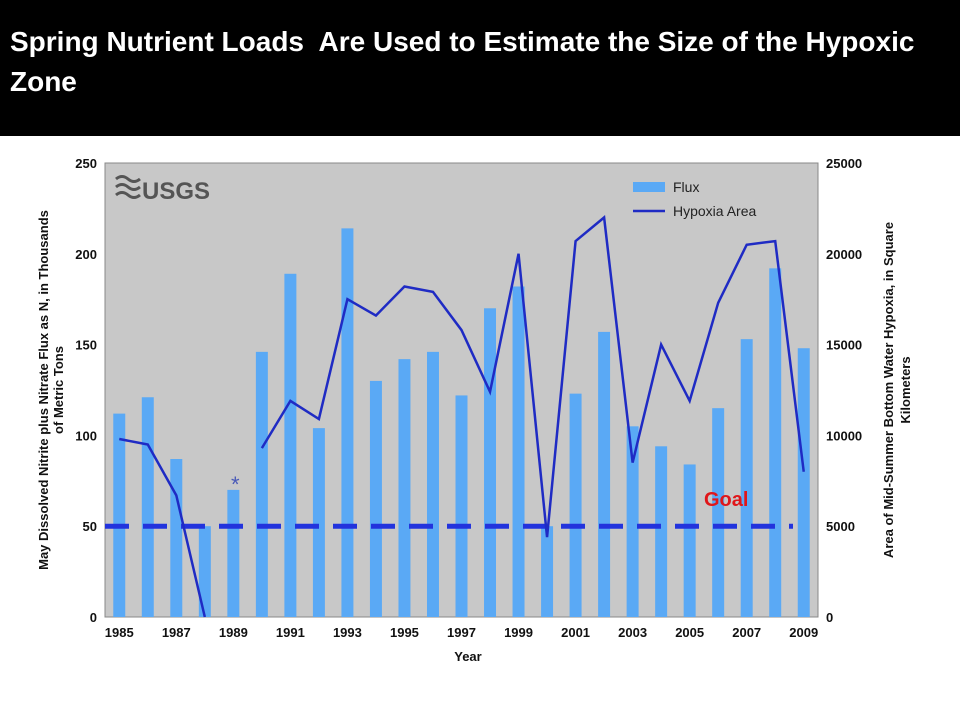 The width and height of the screenshot is (960, 720). Describe the element at coordinates (803, 632) in the screenshot. I see `x-tick-label: 2009` at that location.